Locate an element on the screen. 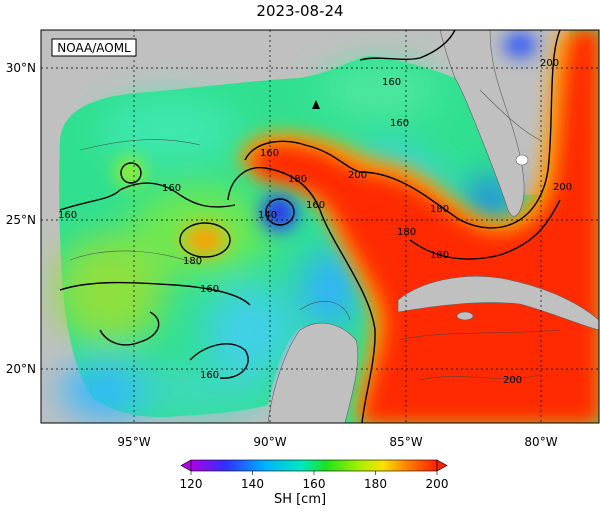 Image resolution: width=600 pixels, height=515 pixels. florida is located at coordinates (482, 123).